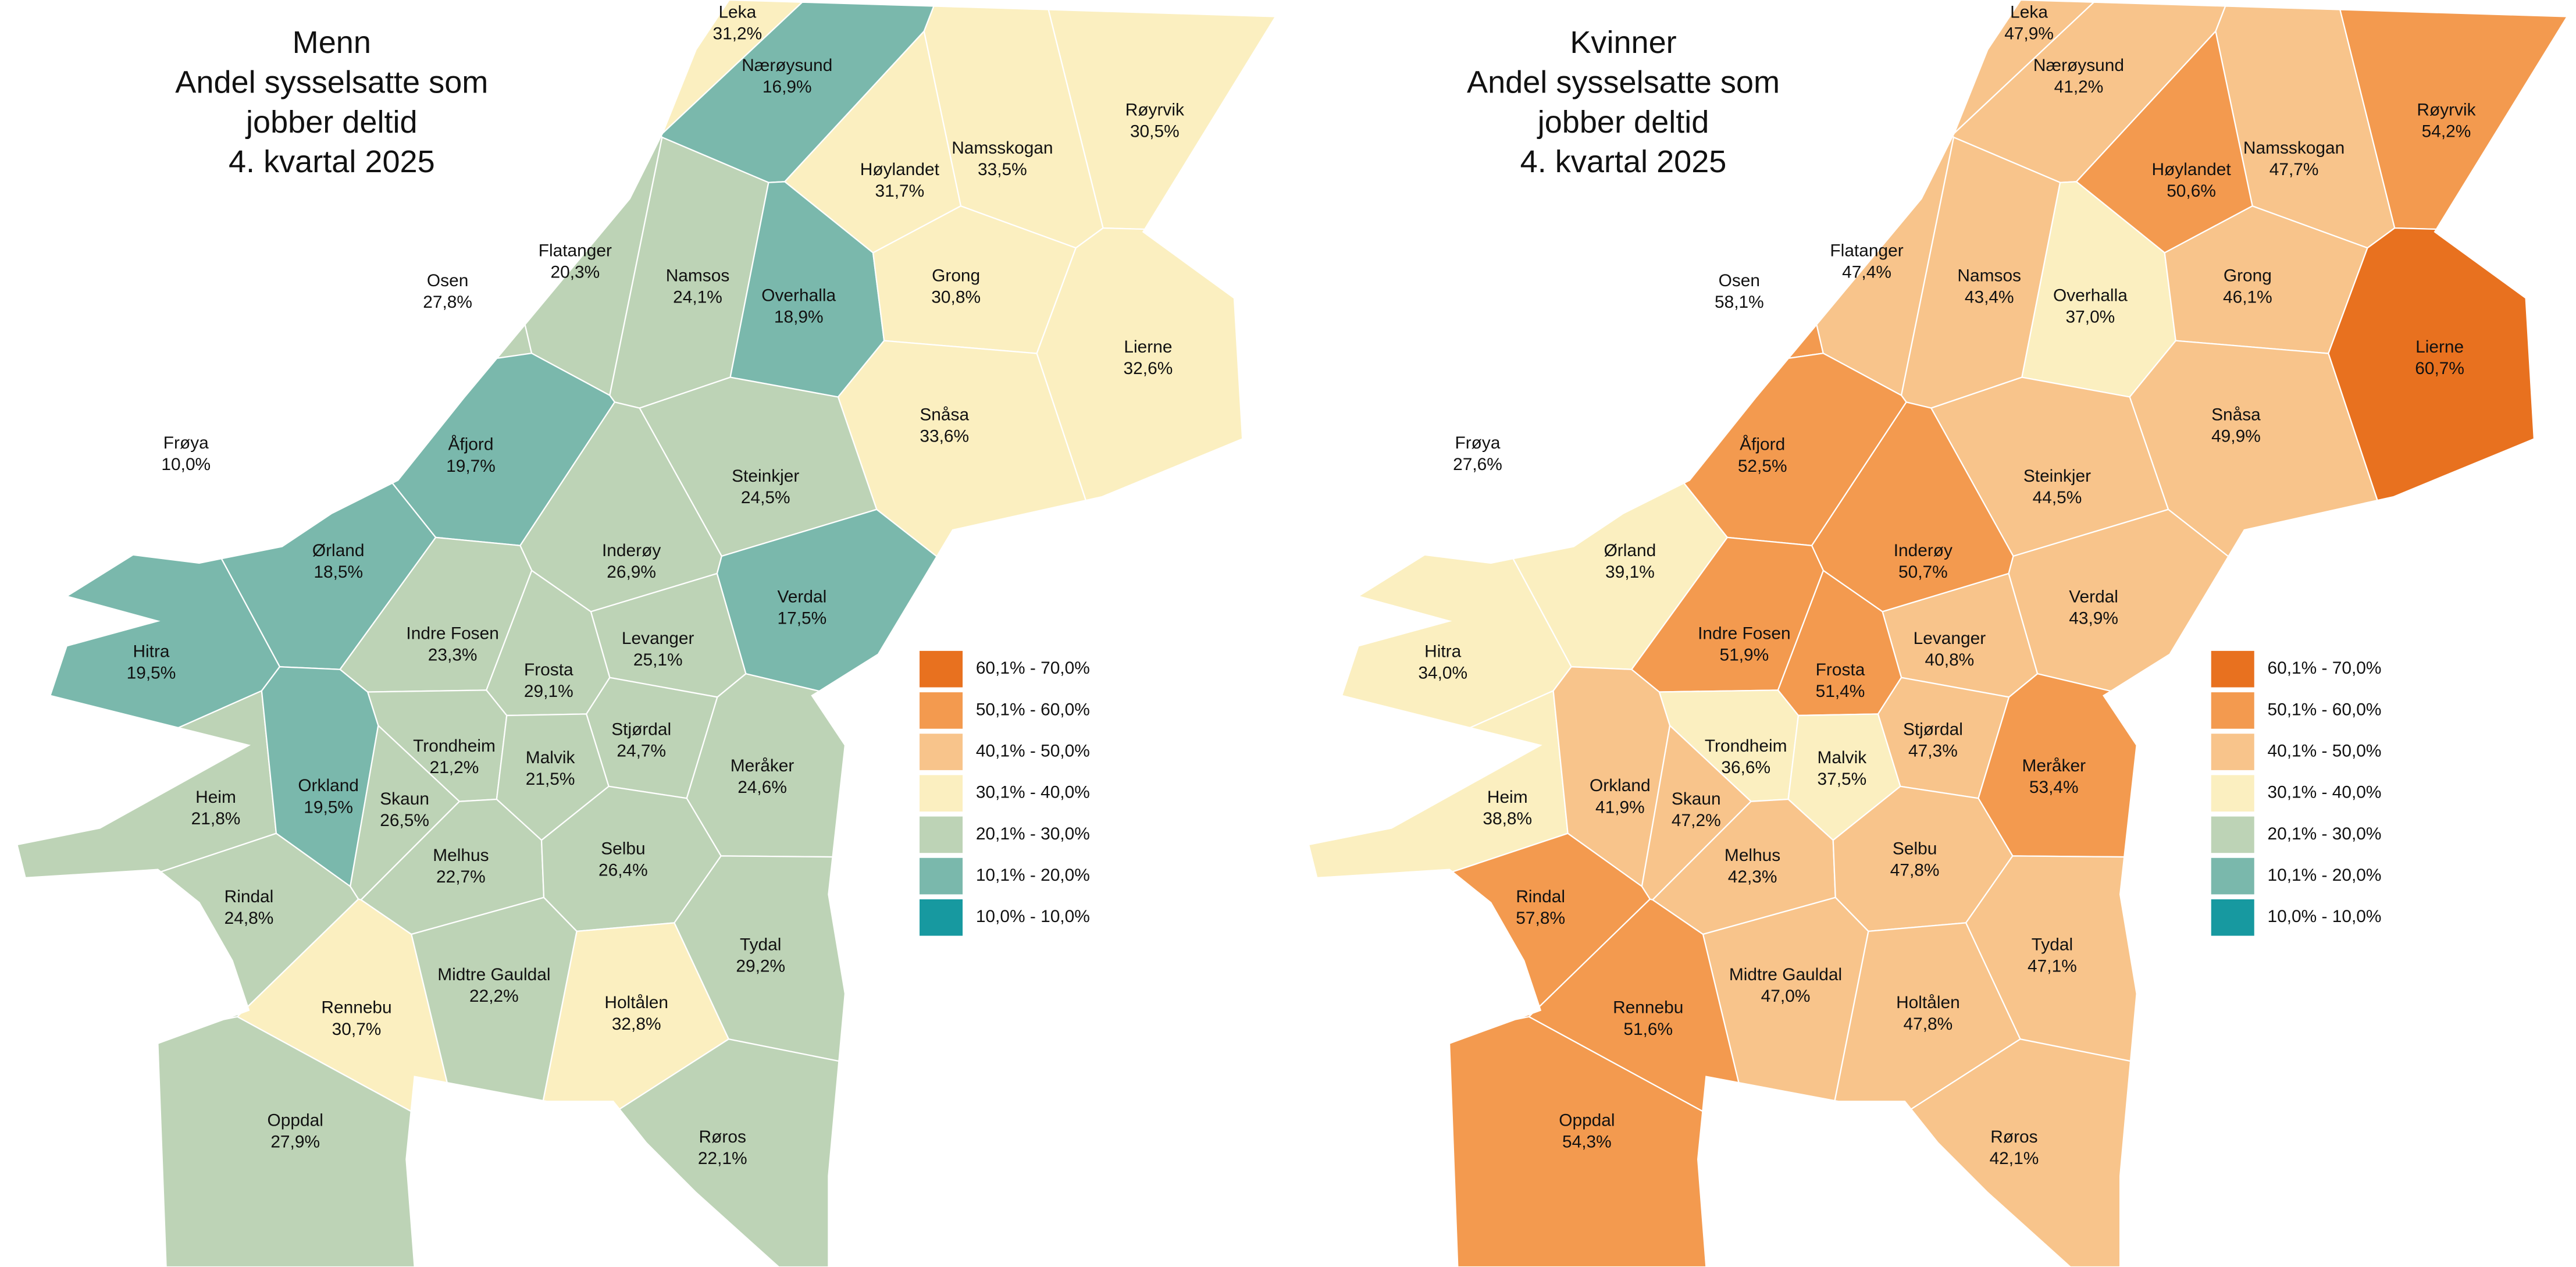  Describe the element at coordinates (548, 669) in the screenshot. I see `municipality-name: Frosta` at that location.